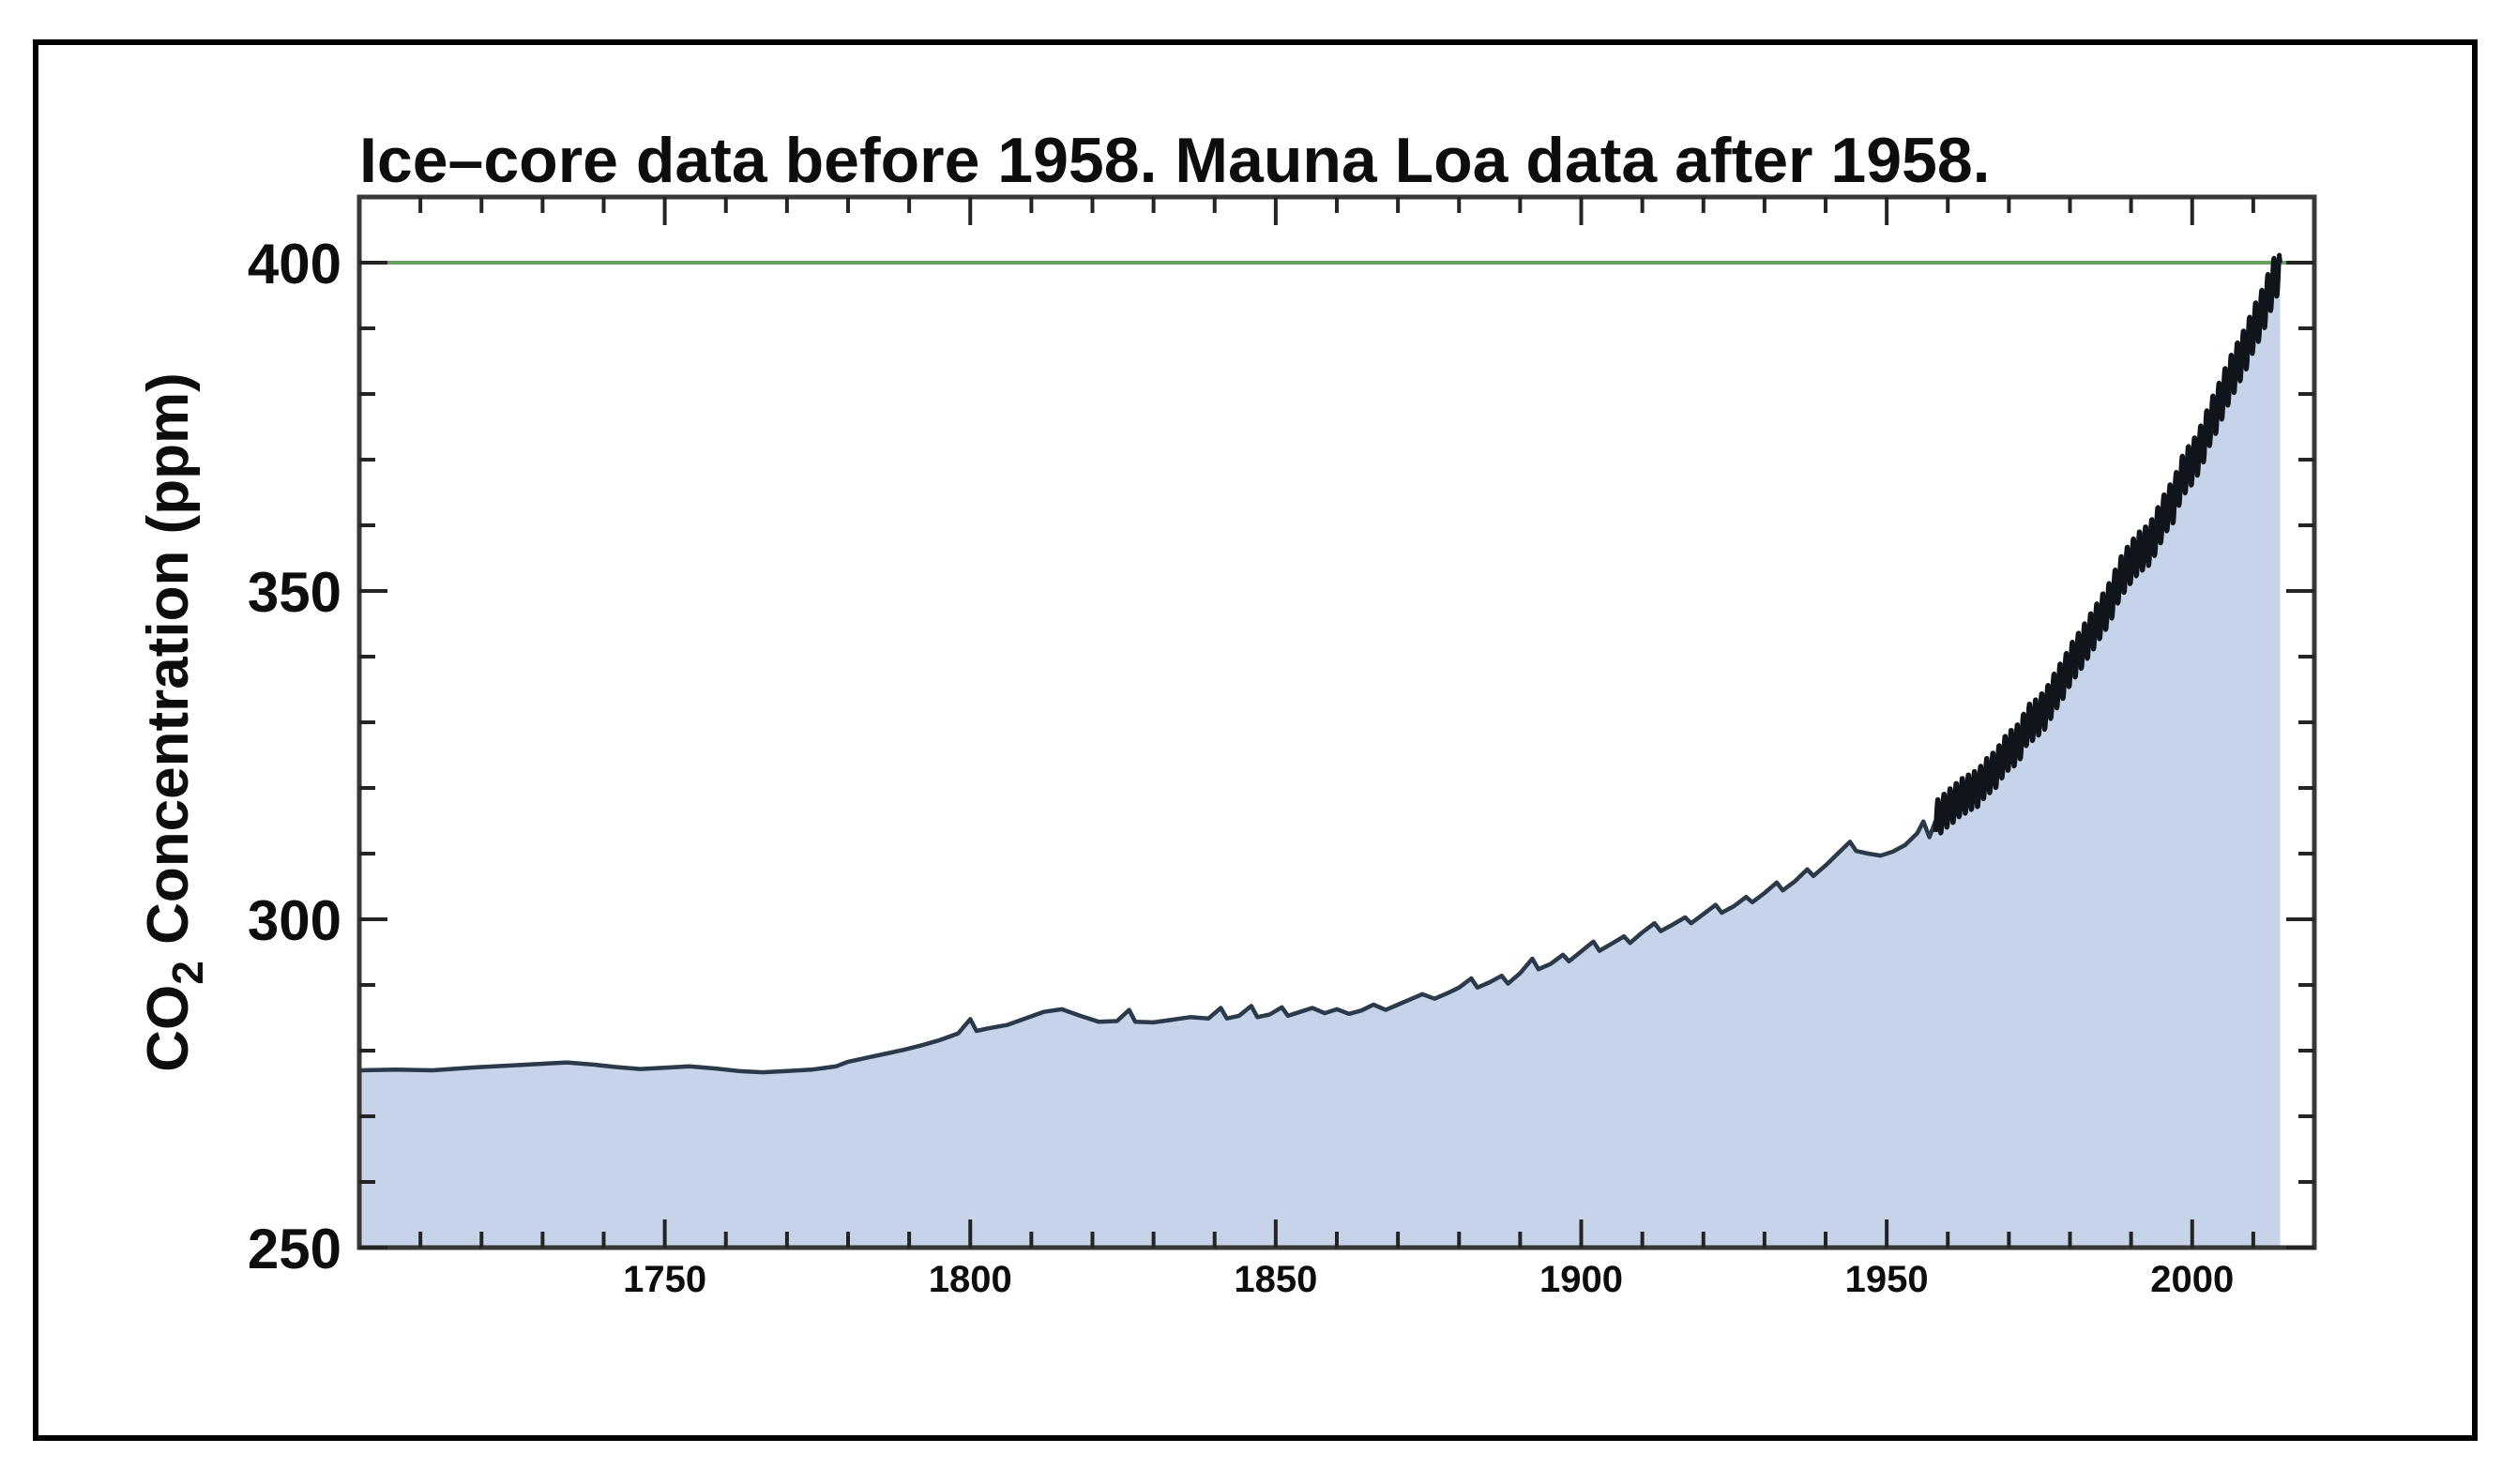  What do you see at coordinates (295, 592) in the screenshot?
I see `y-tick-label: 350` at bounding box center [295, 592].